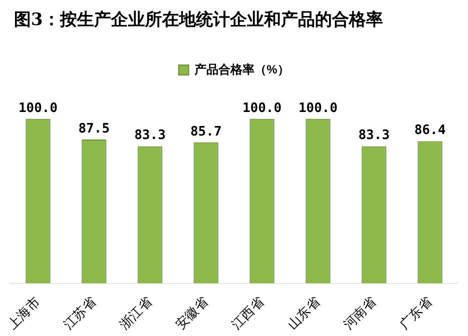 The width and height of the screenshot is (468, 336). What do you see at coordinates (415, 313) in the screenshot?
I see `x-tick-label: 广东省` at bounding box center [415, 313].